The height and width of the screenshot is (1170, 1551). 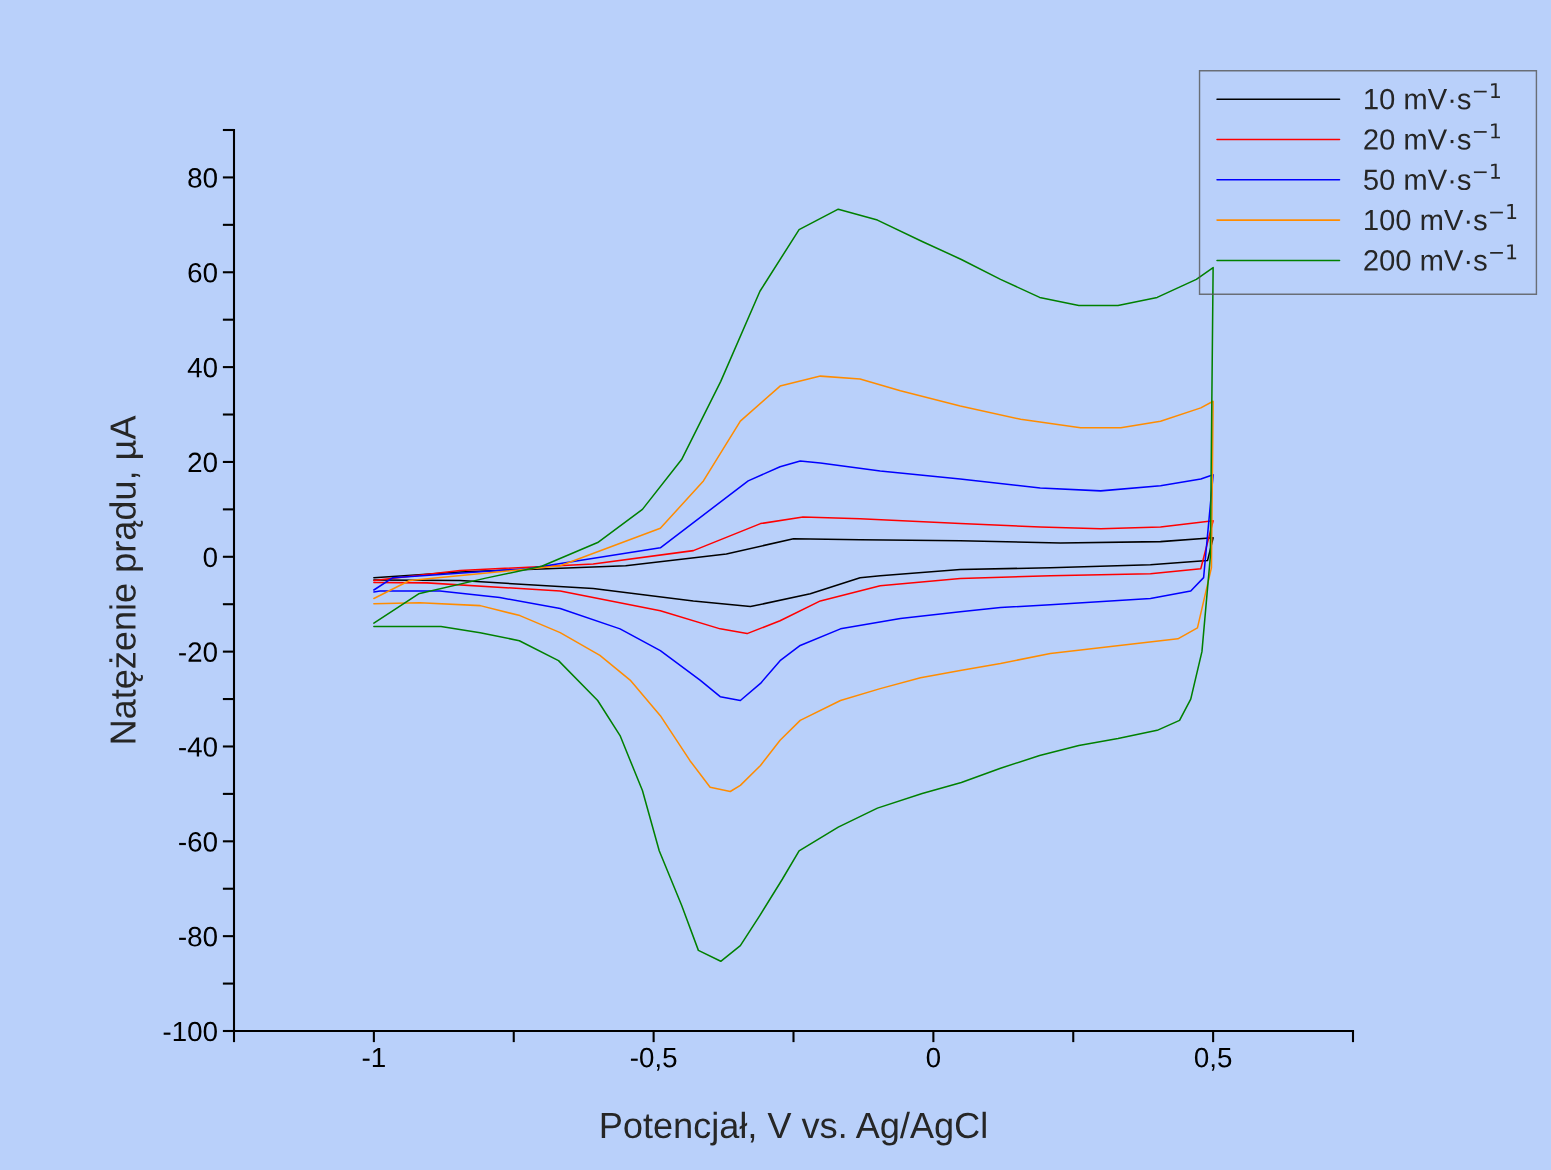 What do you see at coordinates (210, 557) in the screenshot?
I see `y-tick-label: 0` at bounding box center [210, 557].